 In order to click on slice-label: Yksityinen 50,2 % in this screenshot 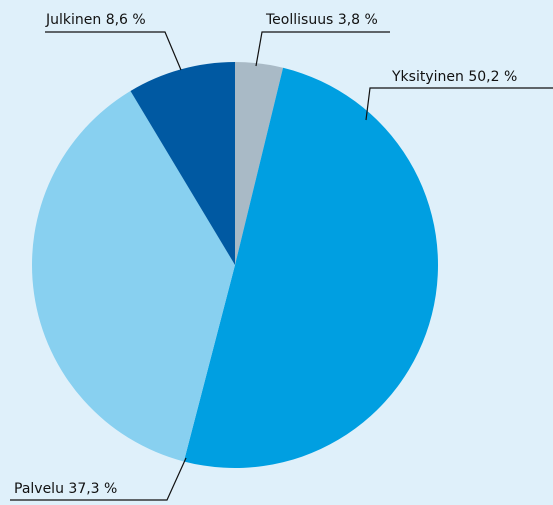, I will do `click(454, 77)`.